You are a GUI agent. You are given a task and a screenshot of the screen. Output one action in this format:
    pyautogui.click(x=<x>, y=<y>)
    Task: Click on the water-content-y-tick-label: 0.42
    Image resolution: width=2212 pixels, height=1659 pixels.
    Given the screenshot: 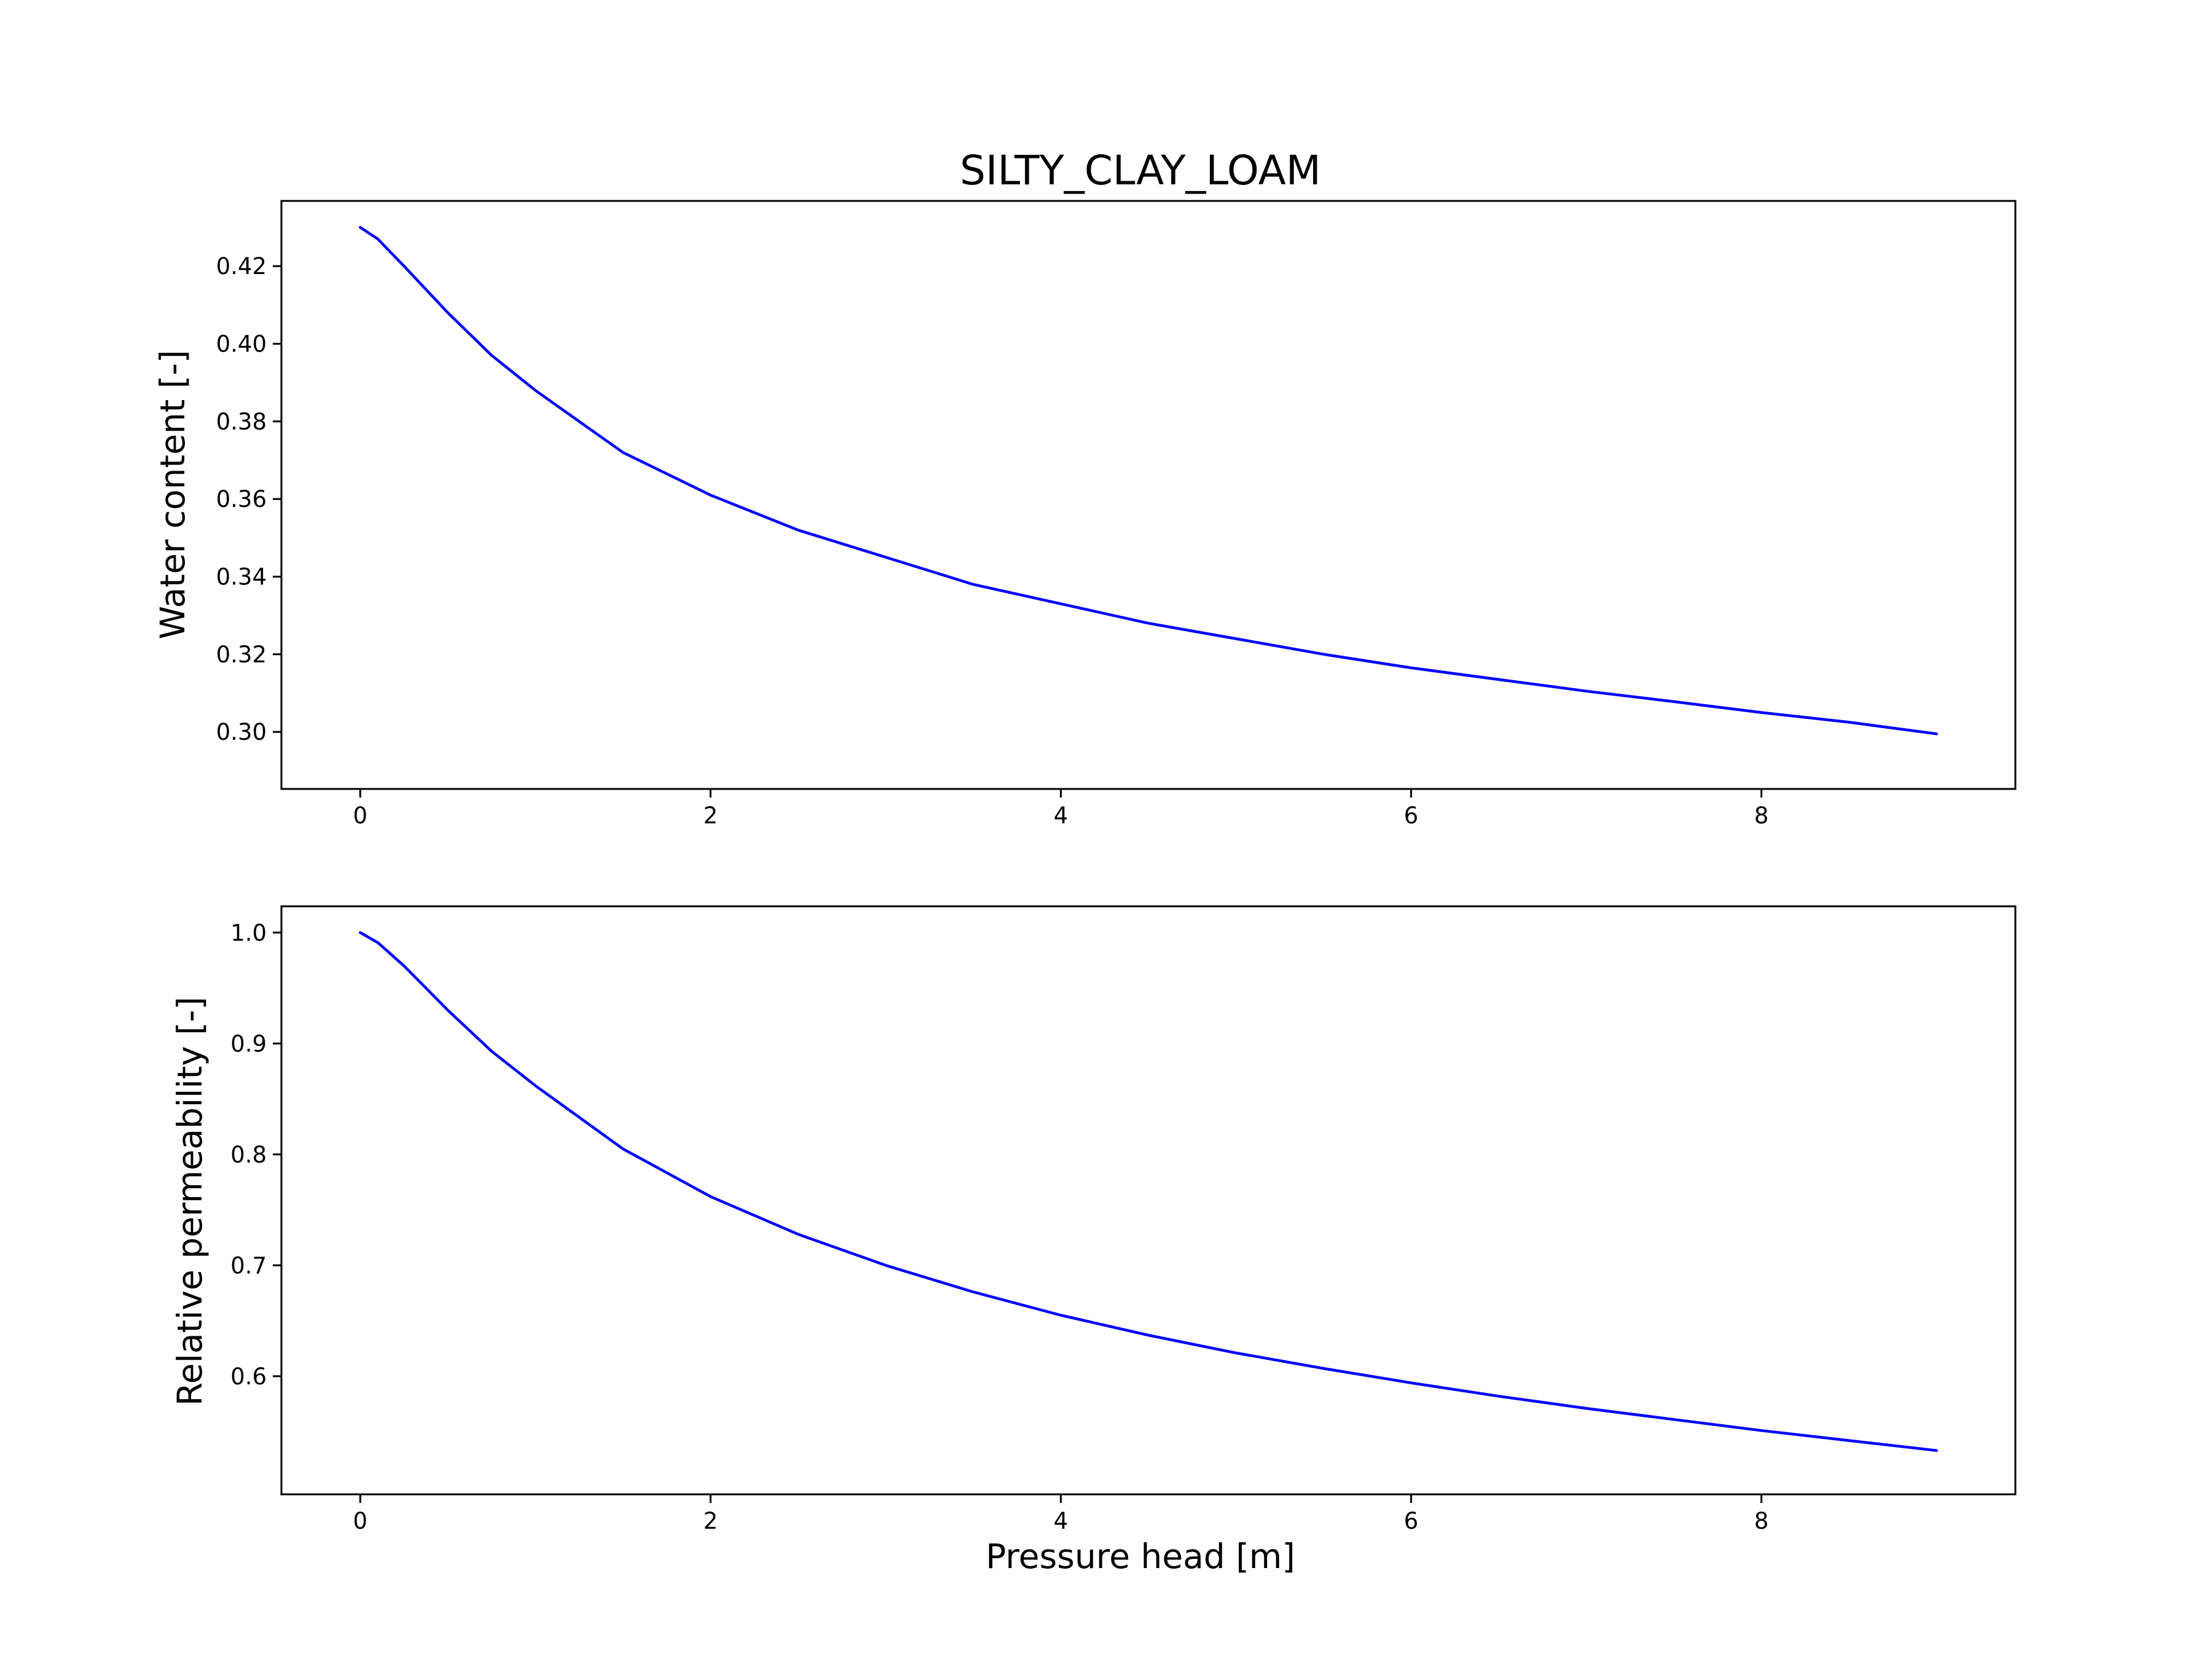 What is the action you would take?
    pyautogui.click(x=241, y=266)
    